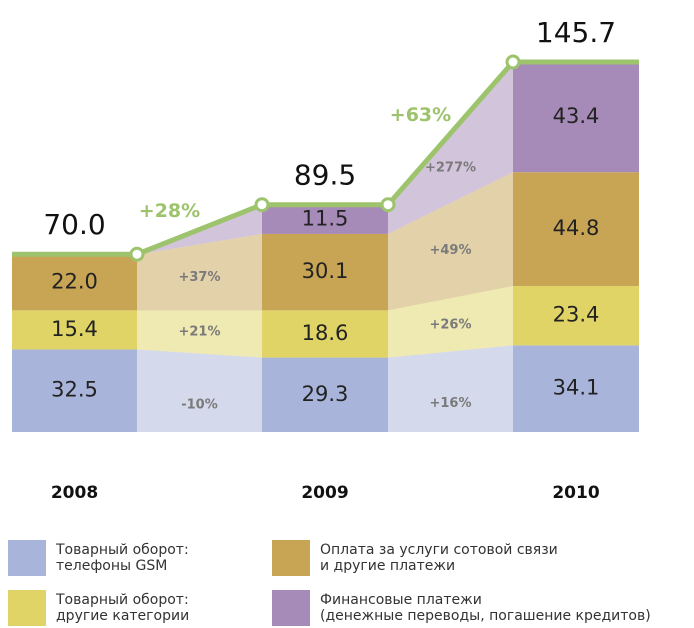 This screenshot has width=694, height=628. What do you see at coordinates (122, 558) in the screenshot?
I see `legend-label: Товарный оборот: телефоны GSM` at bounding box center [122, 558].